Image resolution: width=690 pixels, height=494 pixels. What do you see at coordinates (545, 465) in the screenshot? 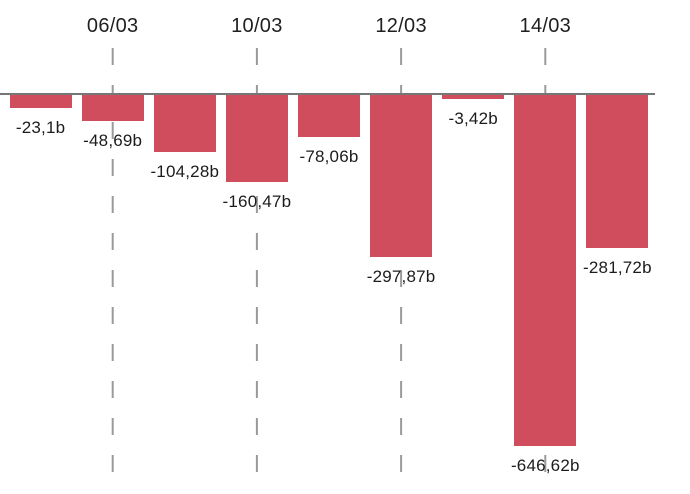
I see `bar-value-label: -646,62b` at bounding box center [545, 465].